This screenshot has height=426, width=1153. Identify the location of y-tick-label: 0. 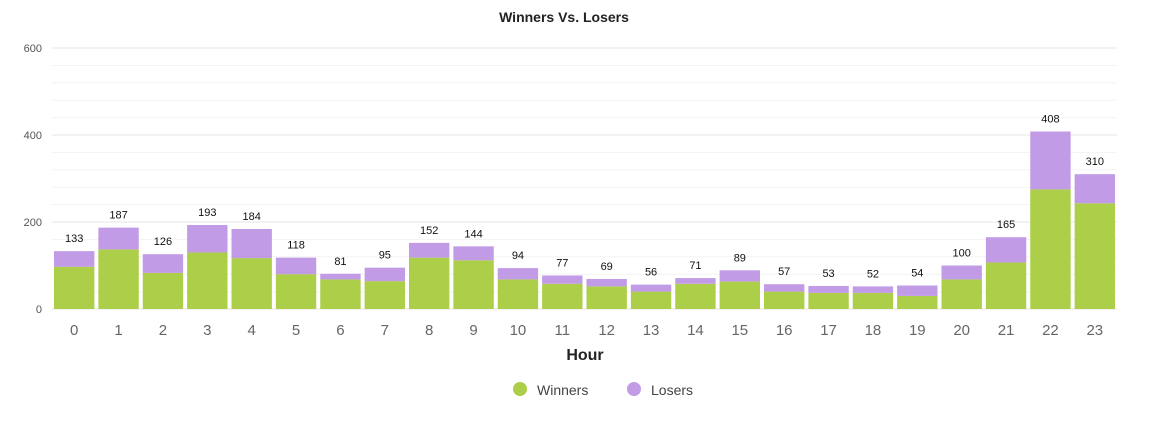
(39, 310).